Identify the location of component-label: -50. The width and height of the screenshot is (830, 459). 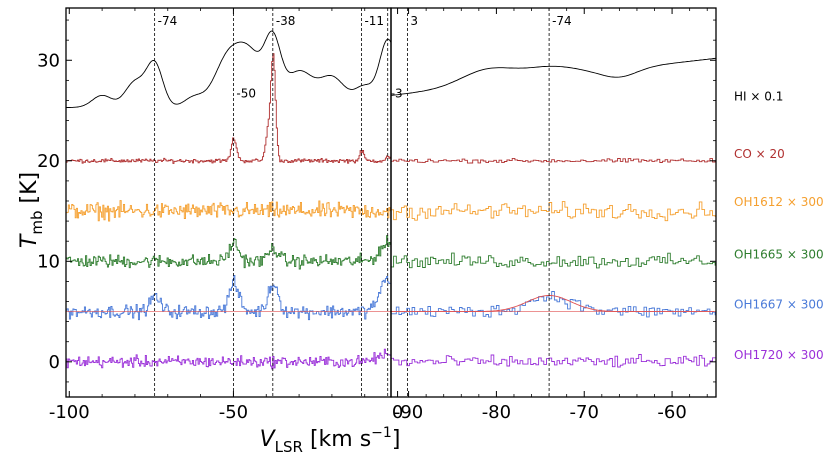
(246, 93).